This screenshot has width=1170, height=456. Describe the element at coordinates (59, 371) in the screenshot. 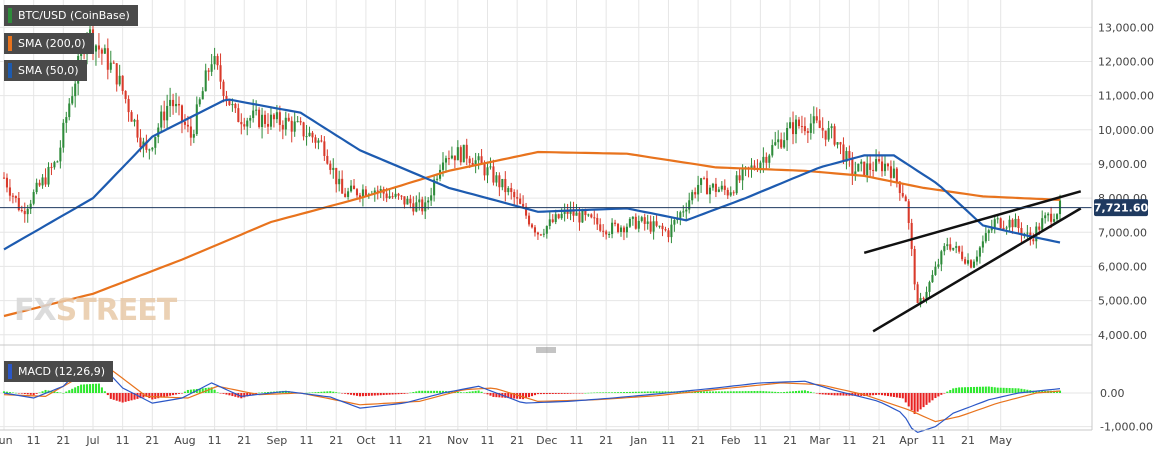

I see `legend-macd: MACD (12,26,9)` at that location.